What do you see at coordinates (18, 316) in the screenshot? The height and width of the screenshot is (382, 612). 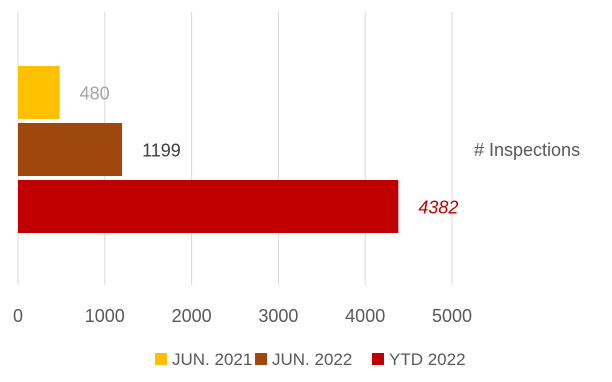 I see `x-tick-label-0: 0` at bounding box center [18, 316].